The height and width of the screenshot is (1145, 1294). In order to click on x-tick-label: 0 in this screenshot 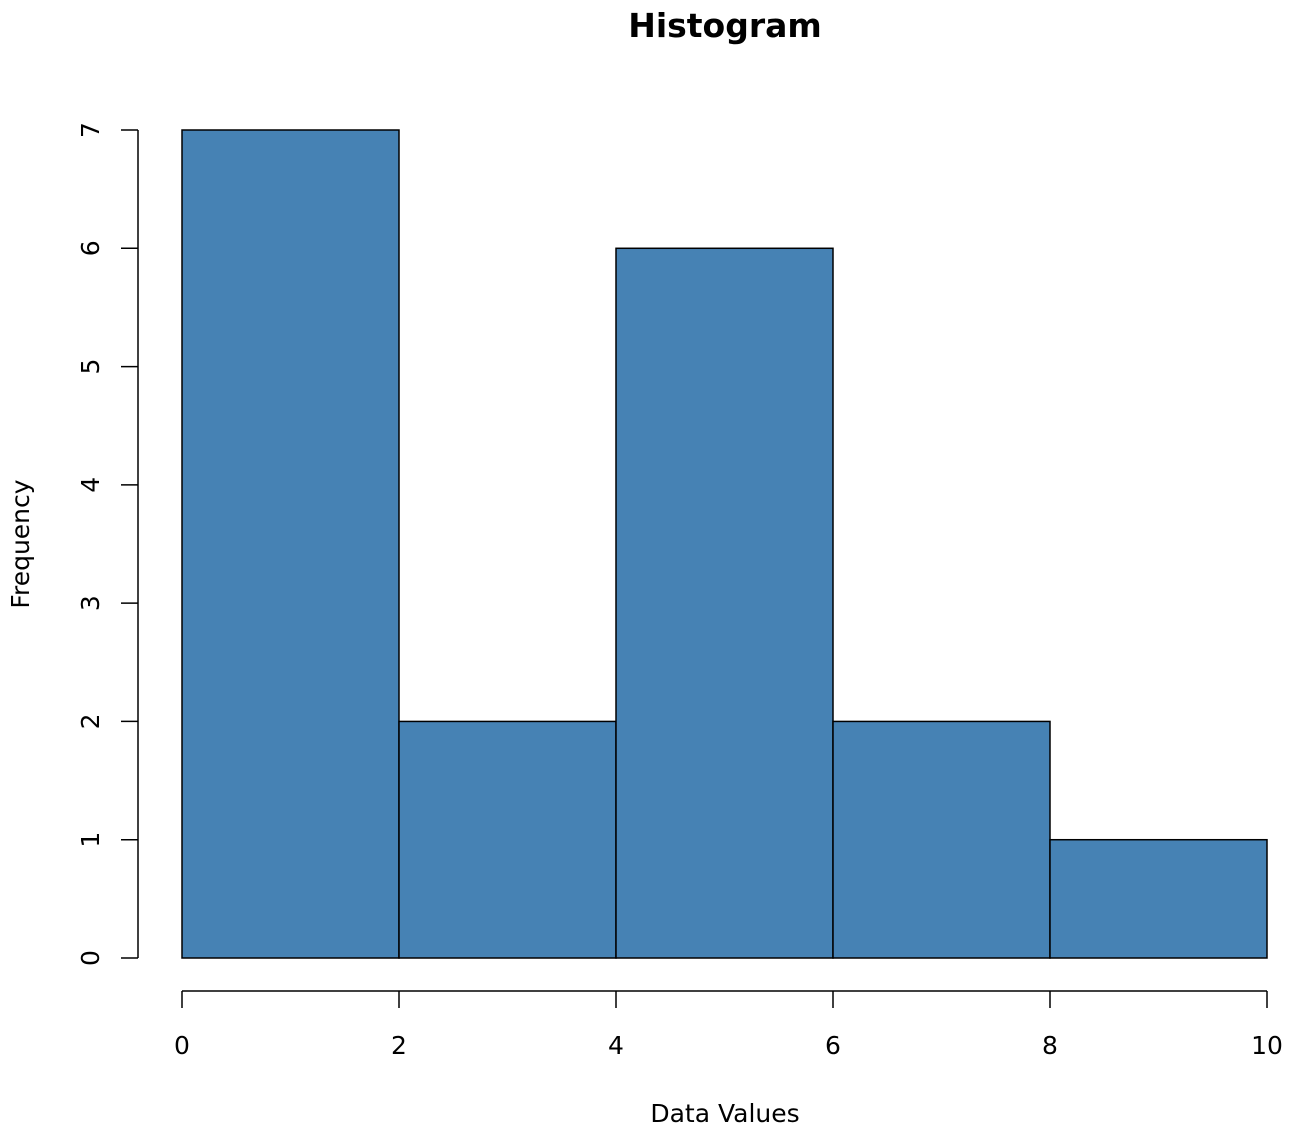, I will do `click(182, 1045)`.